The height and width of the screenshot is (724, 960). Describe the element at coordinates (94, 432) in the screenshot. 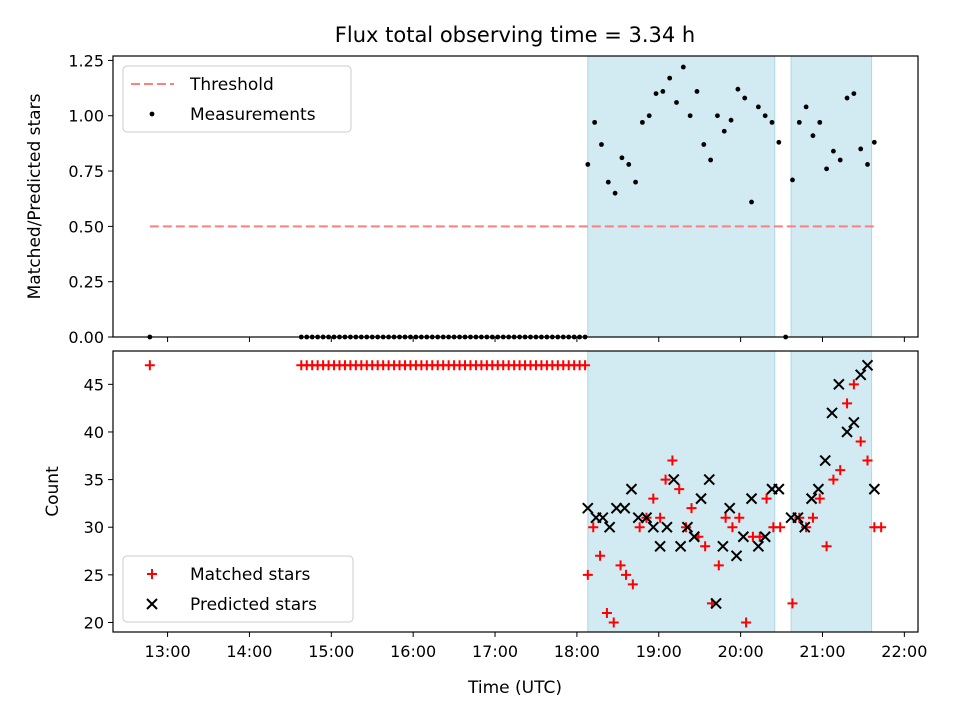

I see `y-tick-label: 40` at that location.